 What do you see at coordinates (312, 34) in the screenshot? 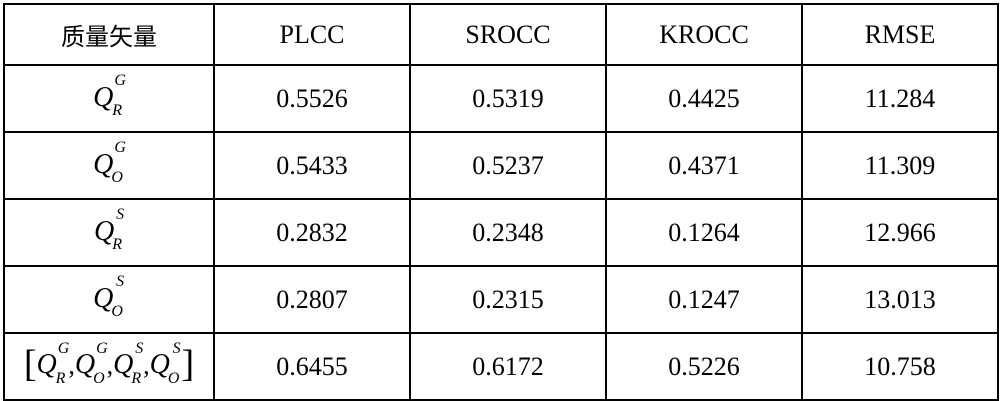
I see `header-plcc: PLCC` at bounding box center [312, 34].